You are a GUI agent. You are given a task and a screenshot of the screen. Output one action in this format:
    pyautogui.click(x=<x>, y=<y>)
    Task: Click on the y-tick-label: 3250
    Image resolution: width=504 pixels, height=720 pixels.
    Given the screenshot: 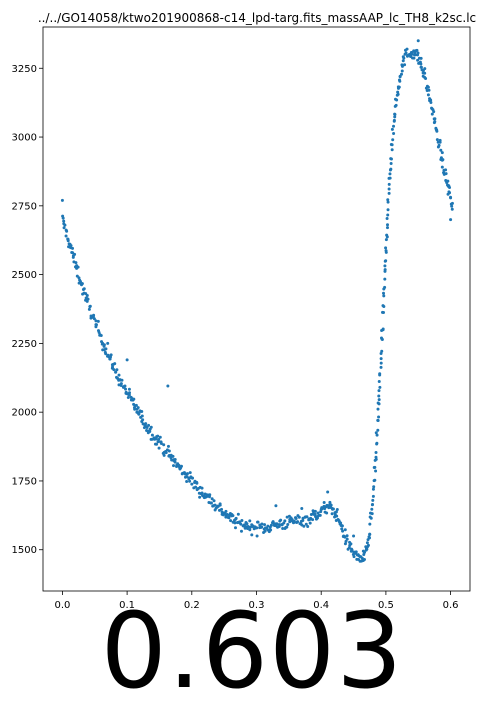 What is the action you would take?
    pyautogui.click(x=24, y=69)
    